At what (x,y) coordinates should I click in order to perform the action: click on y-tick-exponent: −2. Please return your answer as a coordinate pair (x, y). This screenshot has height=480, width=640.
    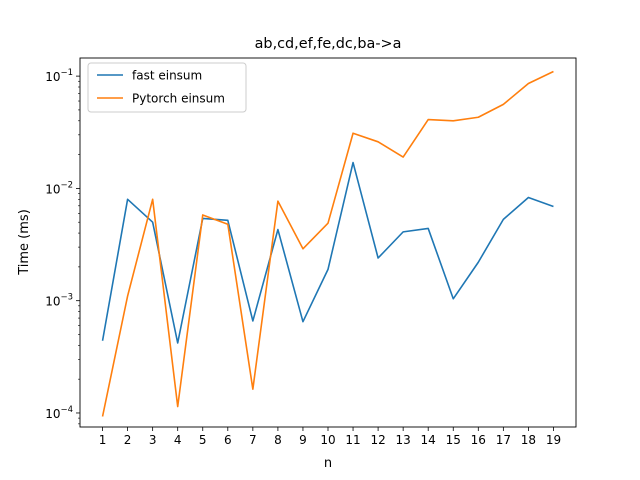
    Looking at the image, I should click on (66, 185).